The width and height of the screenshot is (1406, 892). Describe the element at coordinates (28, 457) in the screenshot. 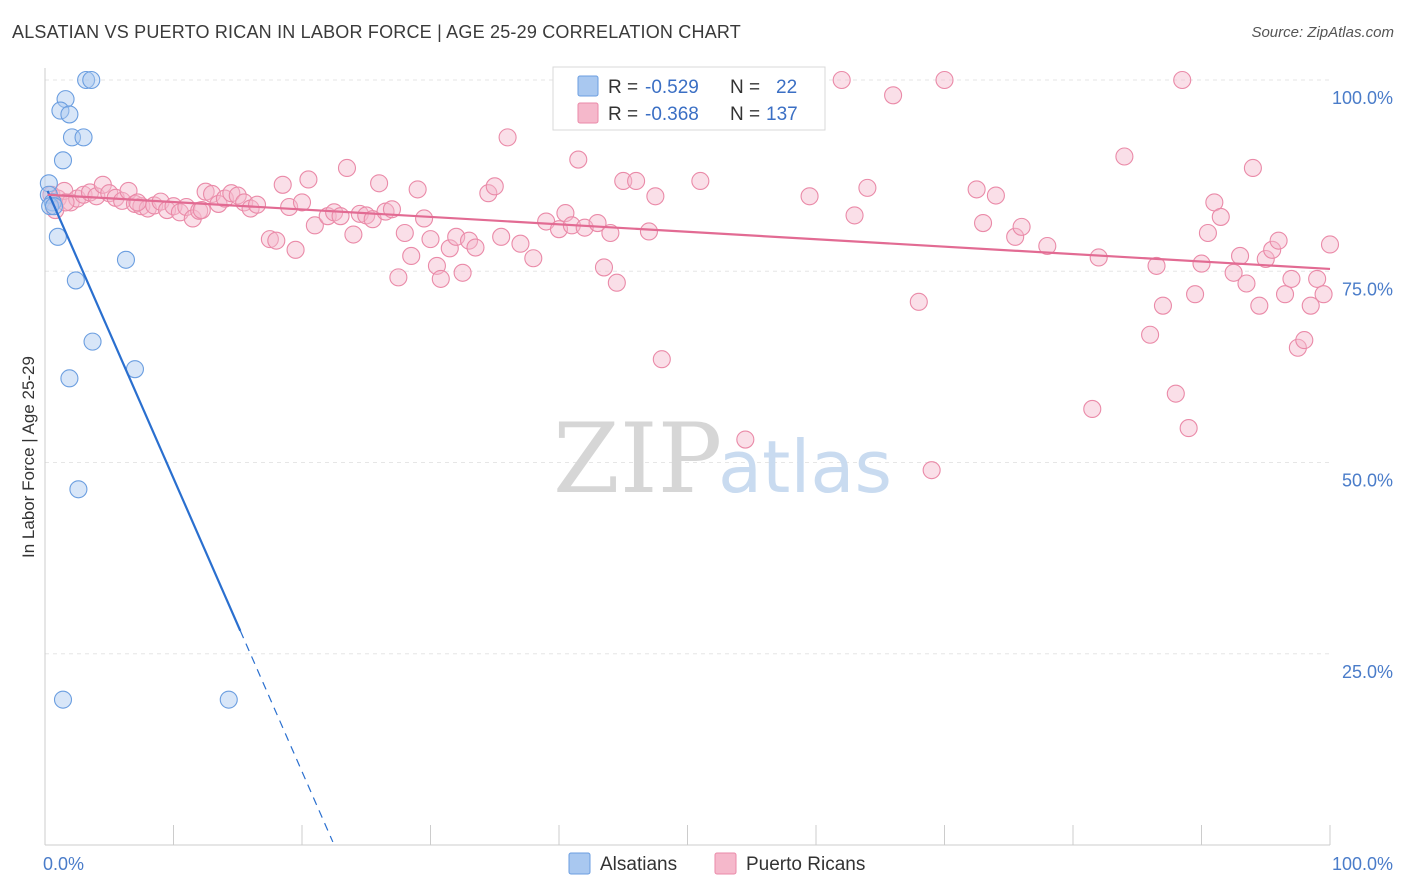

I see `y-axis-title: In Labor Force | Age 25-29` at that location.